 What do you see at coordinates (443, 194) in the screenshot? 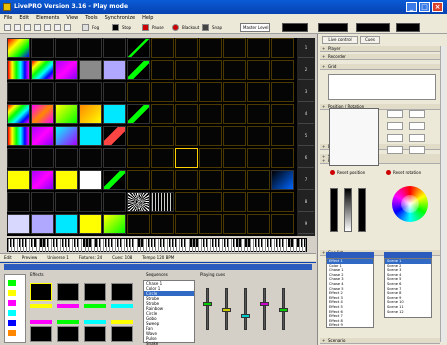
I see `right-scrollbar` at bounding box center [443, 194].